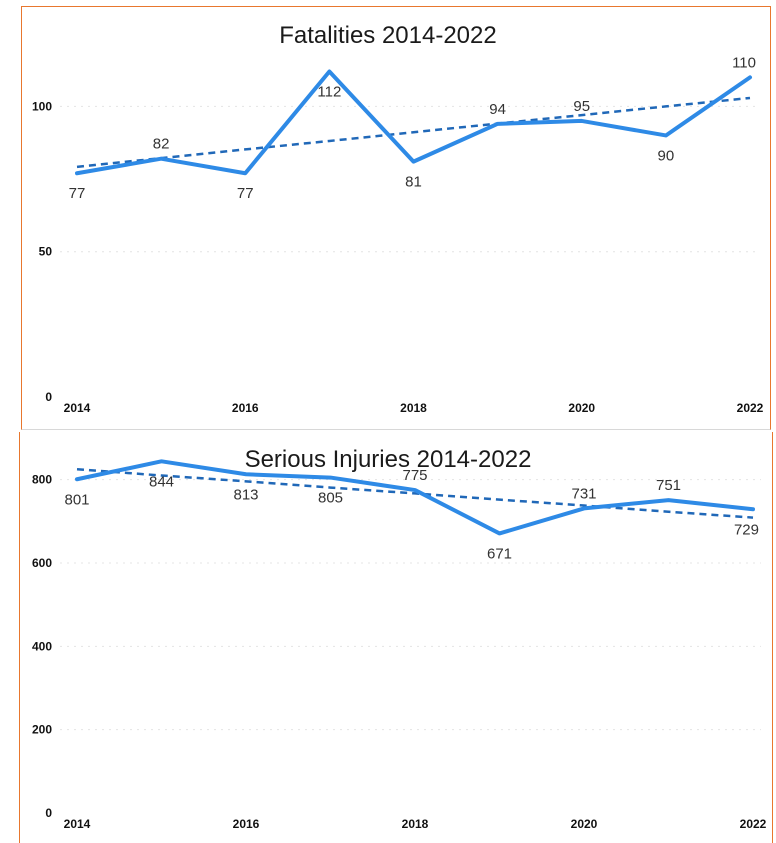  What do you see at coordinates (161, 481) in the screenshot?
I see `injuries-data-label: 844` at bounding box center [161, 481].